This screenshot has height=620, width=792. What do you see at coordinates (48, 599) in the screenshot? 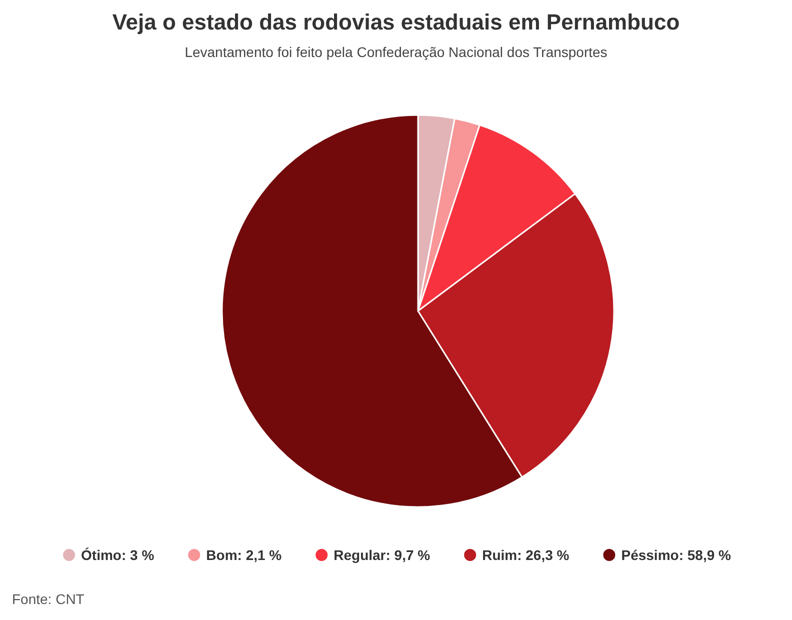
I see `source-note: Fonte: CNT` at bounding box center [48, 599].